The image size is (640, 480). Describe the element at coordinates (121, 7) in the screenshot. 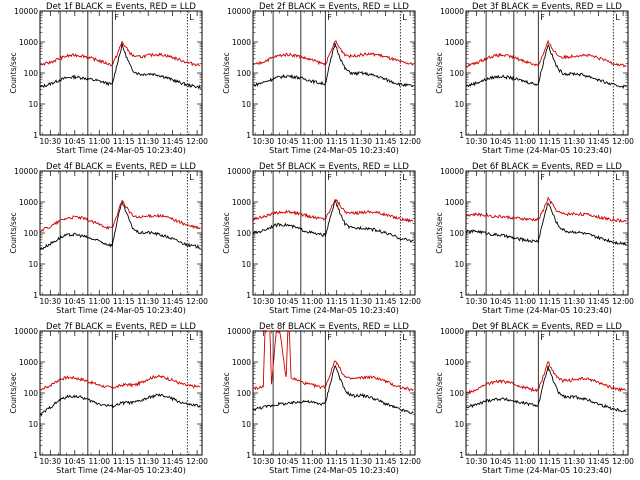

I see `chart-title: Det 1f BLACK = Events, RED = LLD` at that location.